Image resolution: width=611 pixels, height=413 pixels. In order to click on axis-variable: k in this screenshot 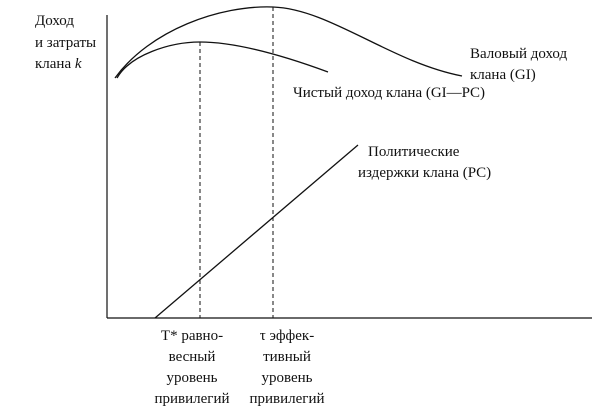, I will do `click(78, 64)`.